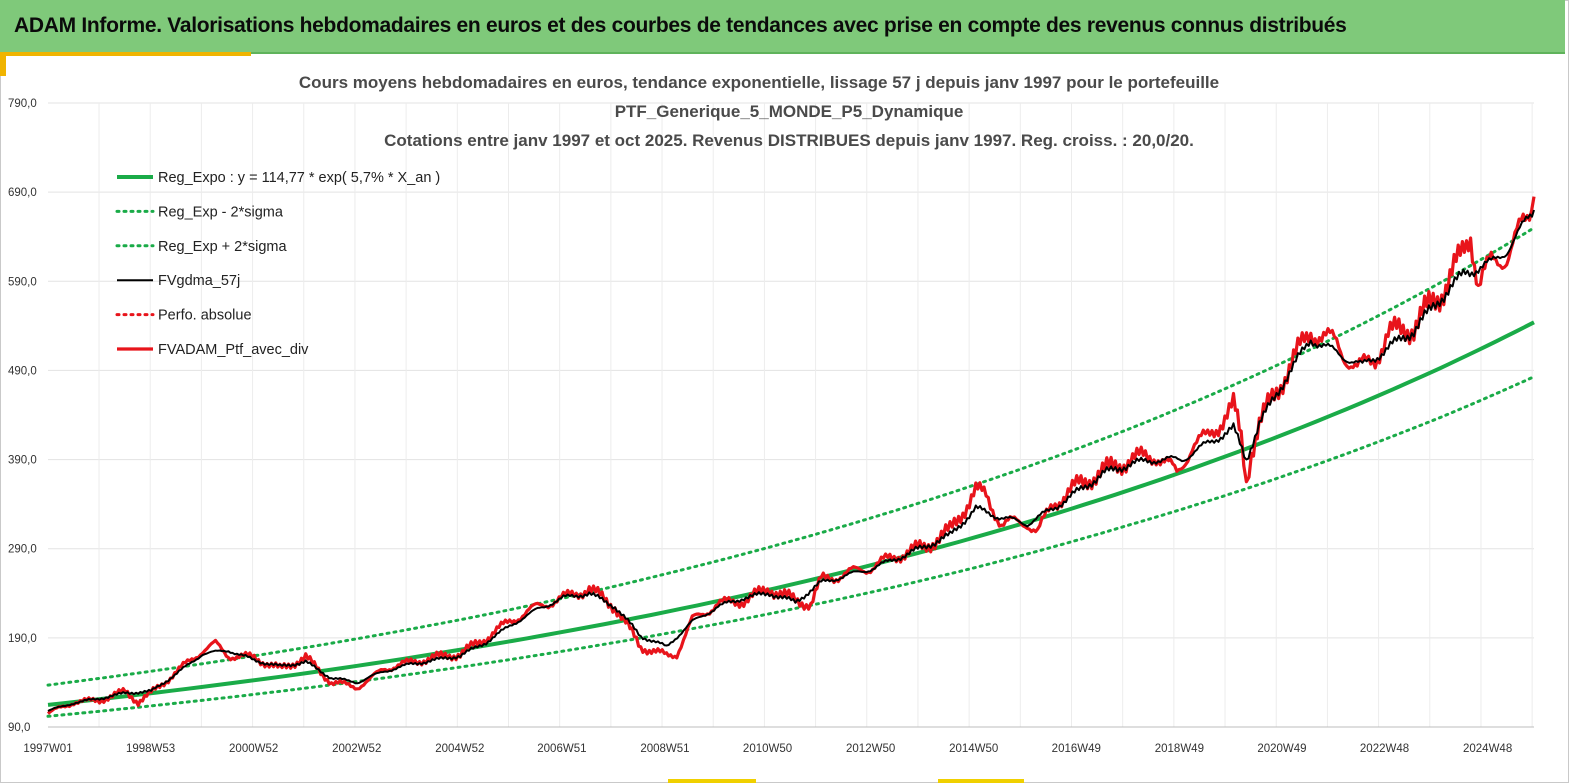  I want to click on legend-label: Perfo. absolue, so click(205, 316).